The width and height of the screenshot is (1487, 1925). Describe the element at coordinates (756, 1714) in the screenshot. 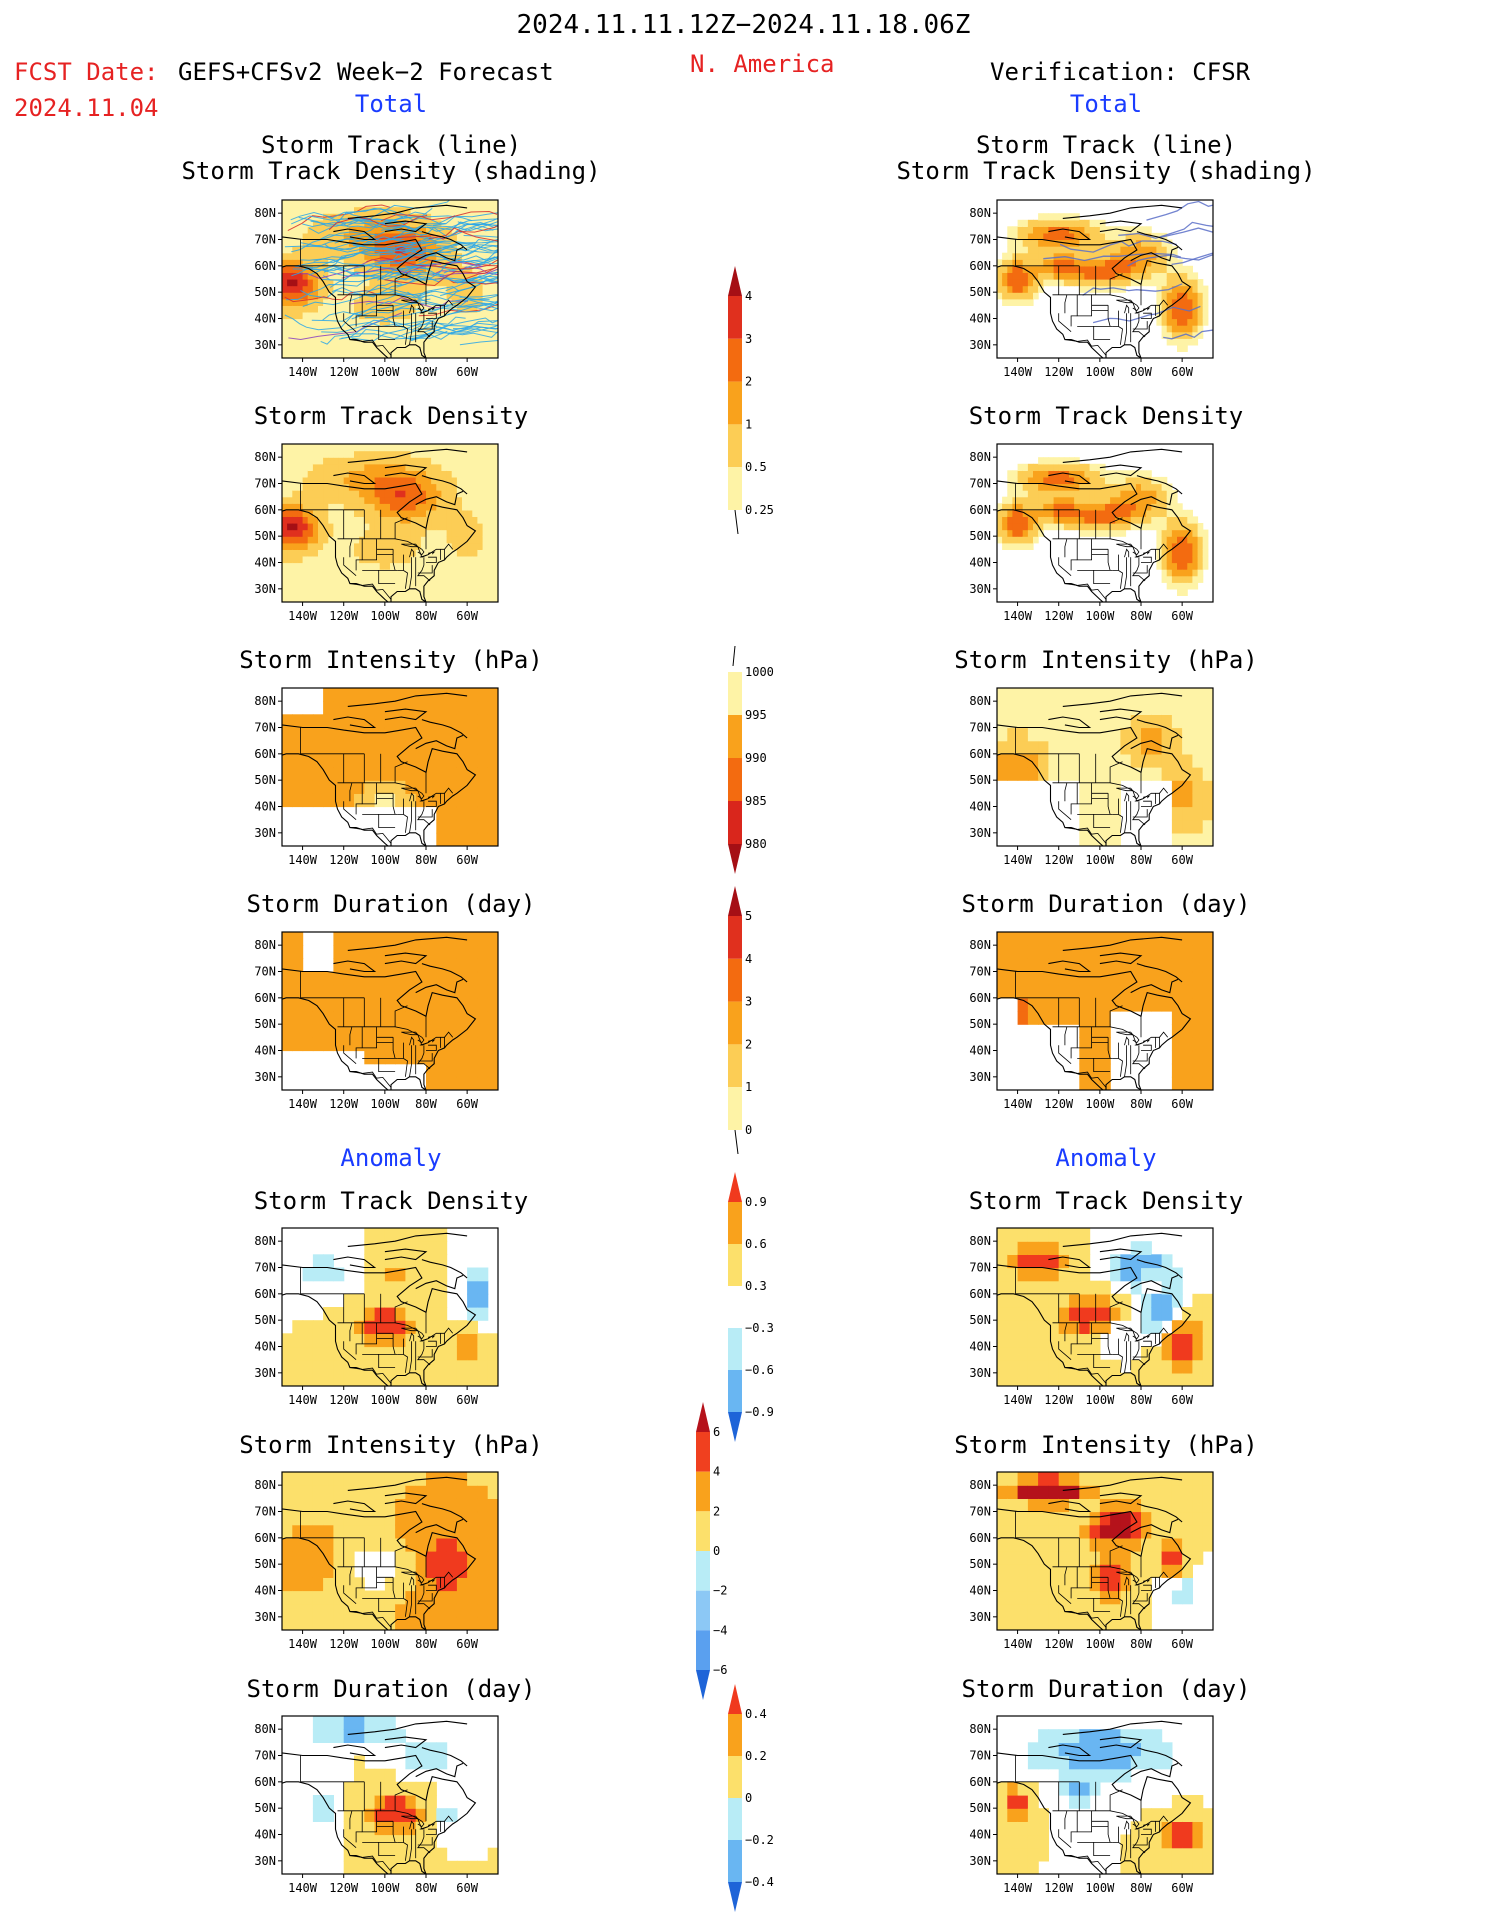

I see `colorbar-label: 0.4` at that location.